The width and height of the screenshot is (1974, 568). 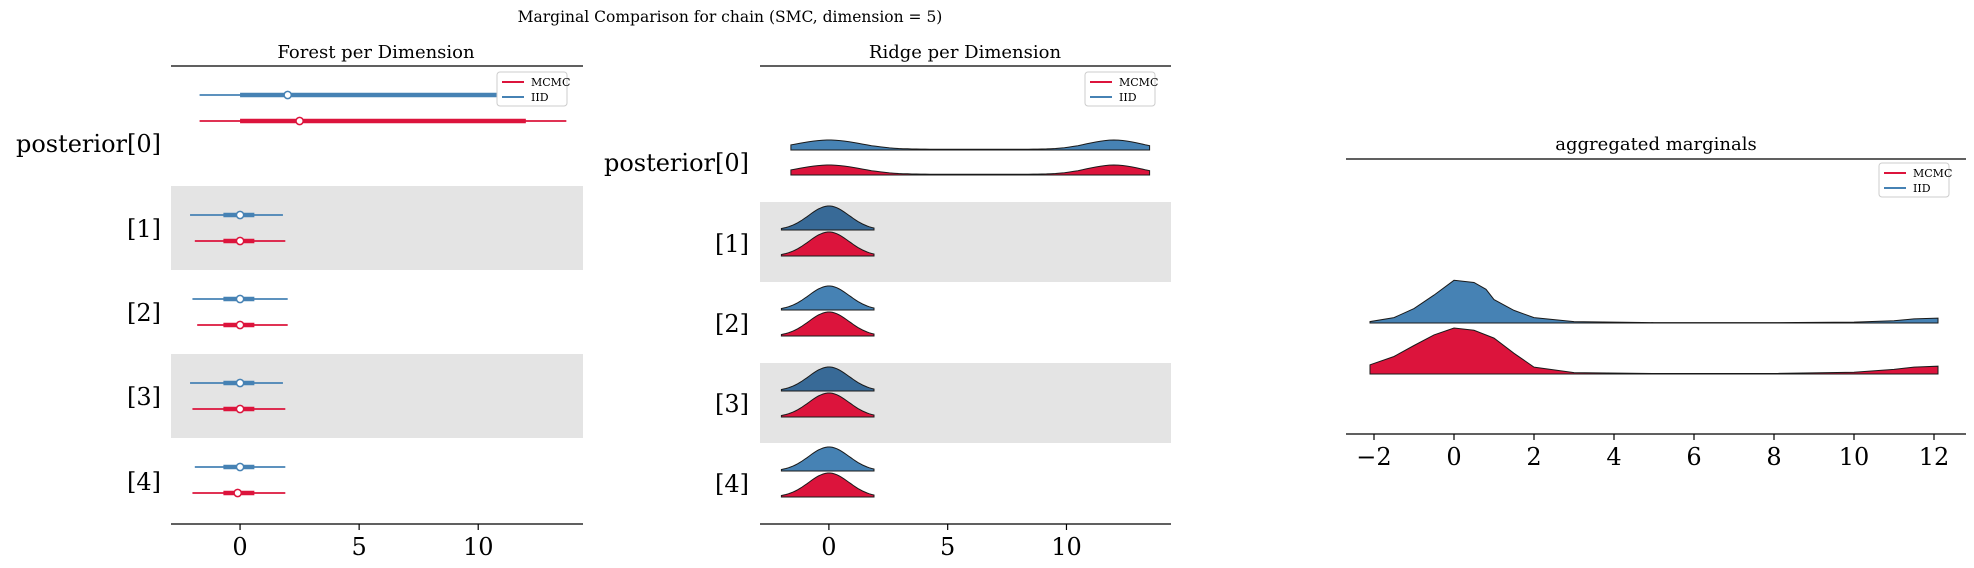 I want to click on forest-x-axis: 0 5 10, so click(x=362, y=542).